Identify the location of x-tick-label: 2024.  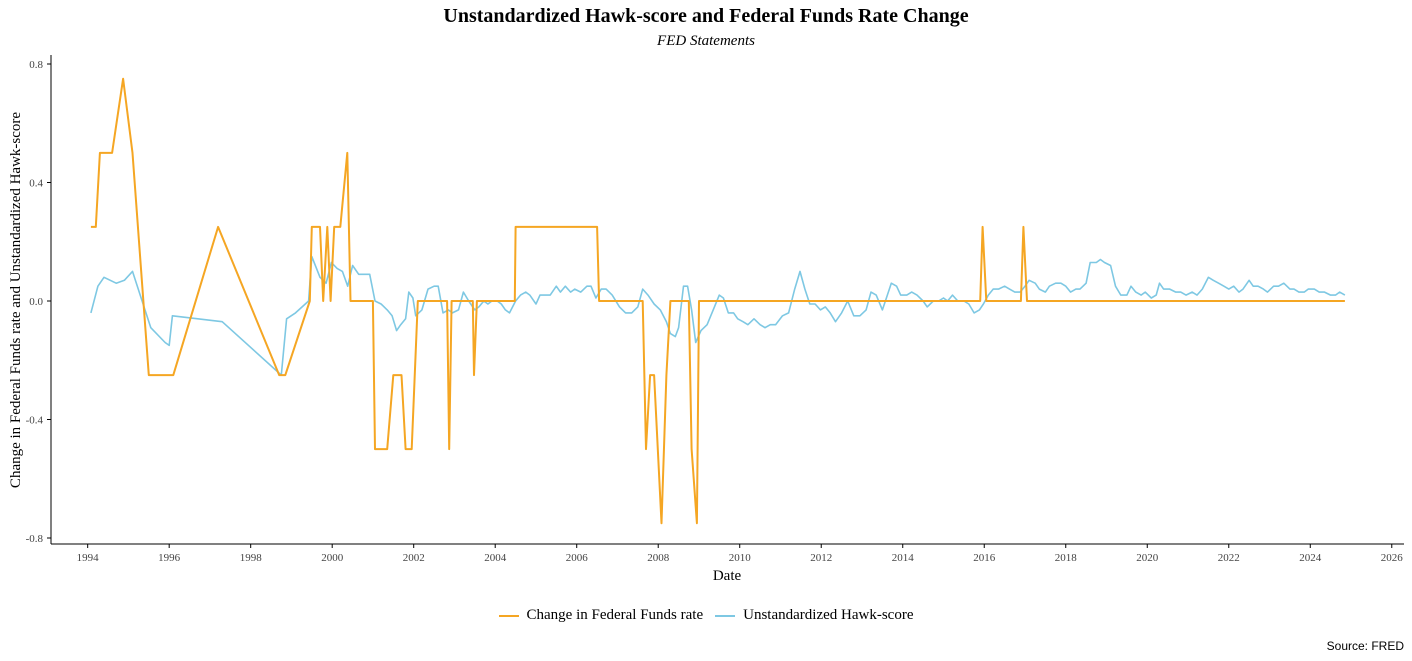
(1310, 558).